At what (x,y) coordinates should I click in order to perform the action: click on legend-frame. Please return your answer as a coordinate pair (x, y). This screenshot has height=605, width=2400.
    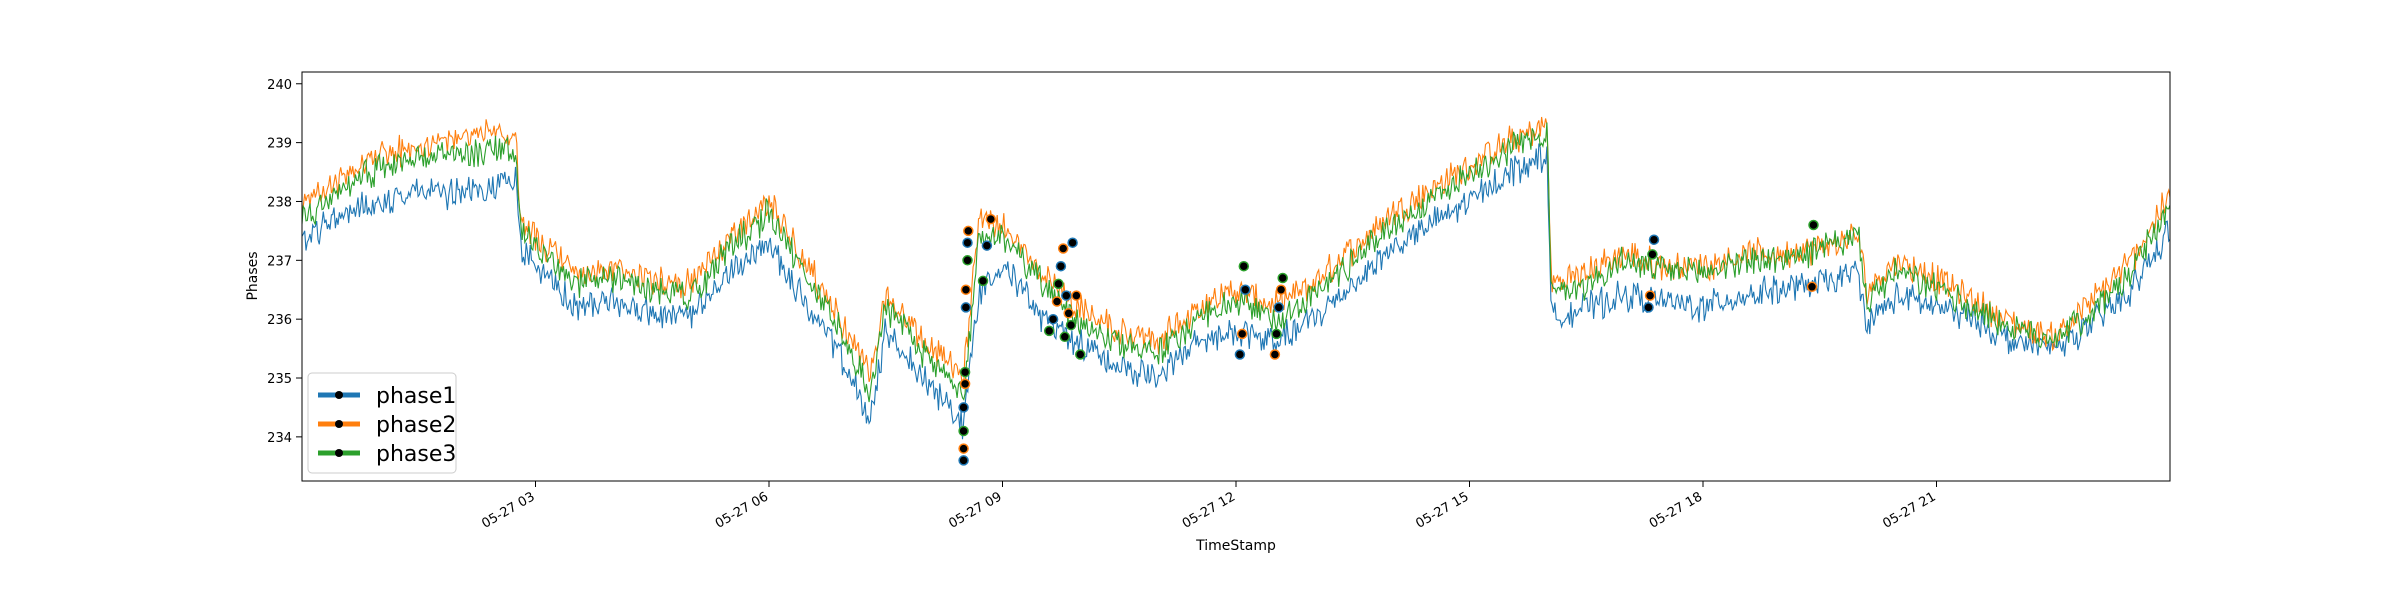
    Looking at the image, I should click on (382, 423).